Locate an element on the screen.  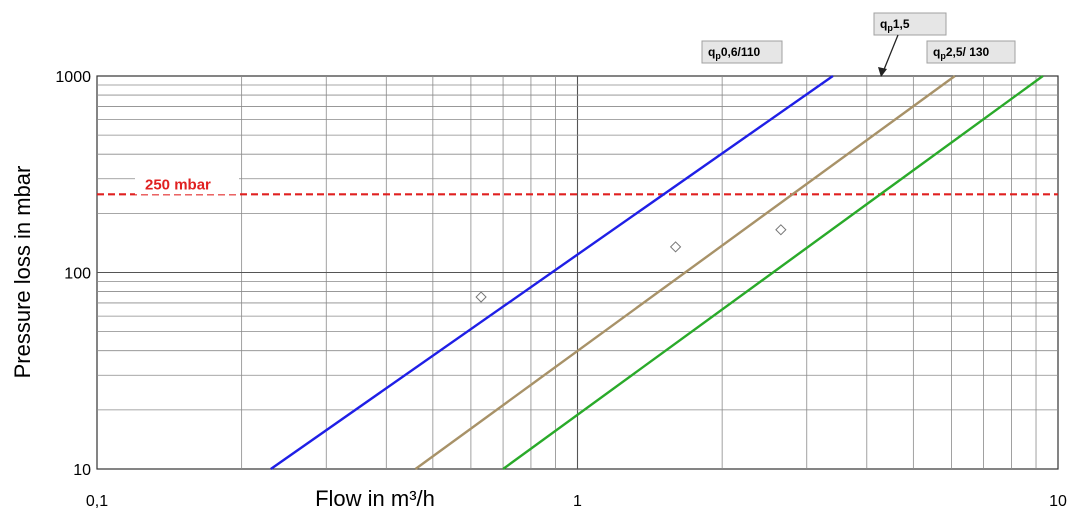
x-tick-label: 1 is located at coordinates (577, 501).